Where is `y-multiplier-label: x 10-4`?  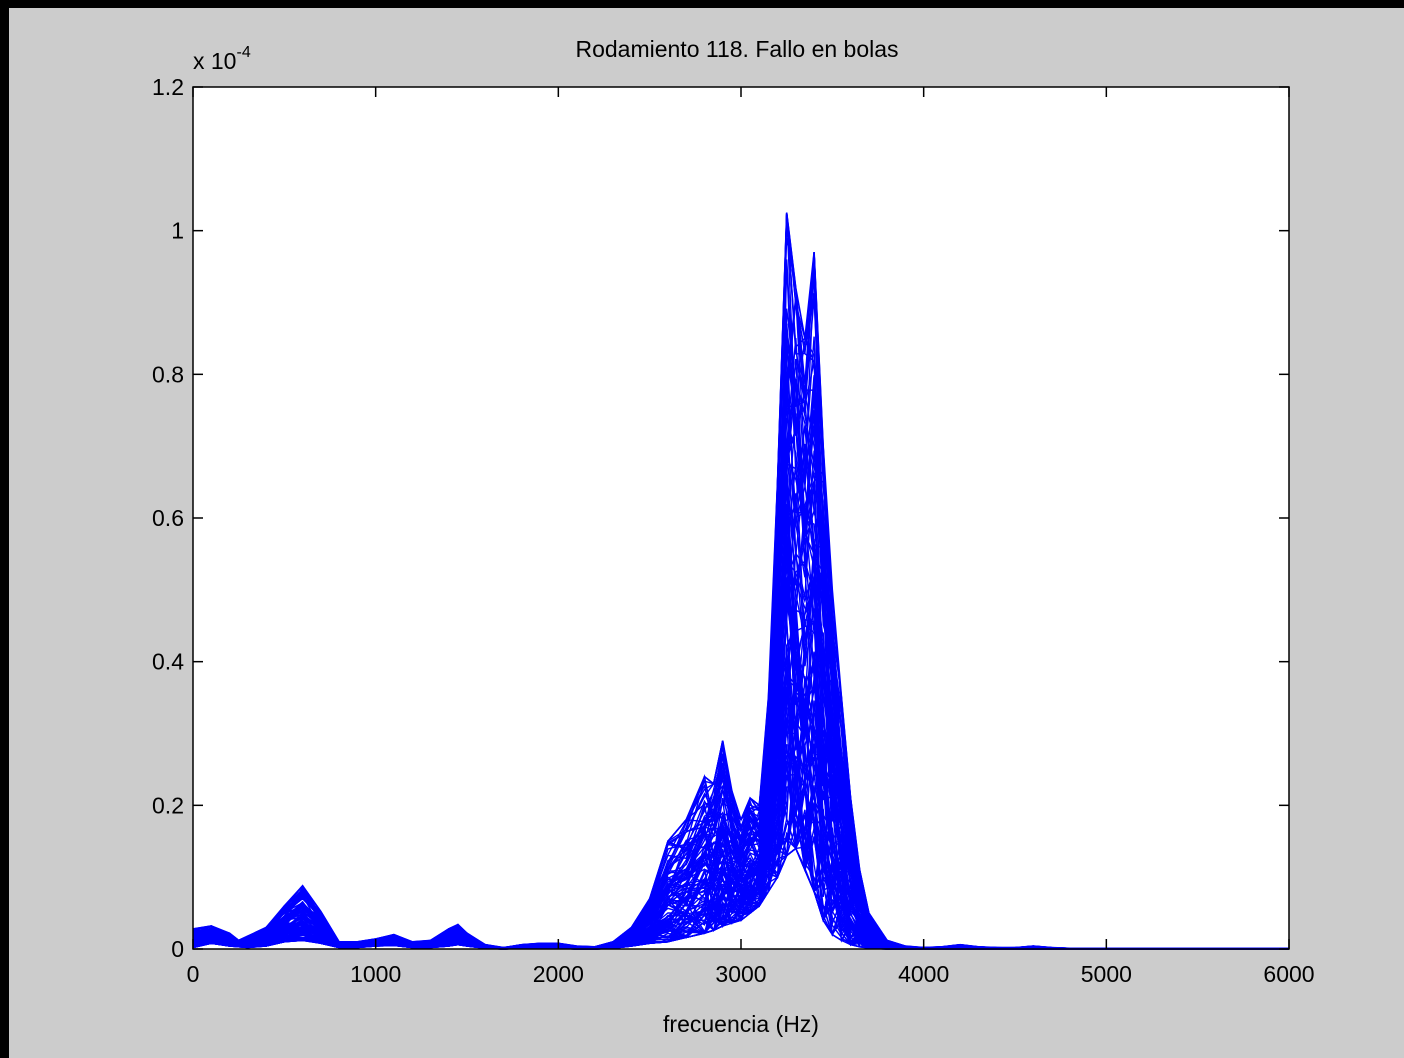 y-multiplier-label: x 10-4 is located at coordinates (222, 59).